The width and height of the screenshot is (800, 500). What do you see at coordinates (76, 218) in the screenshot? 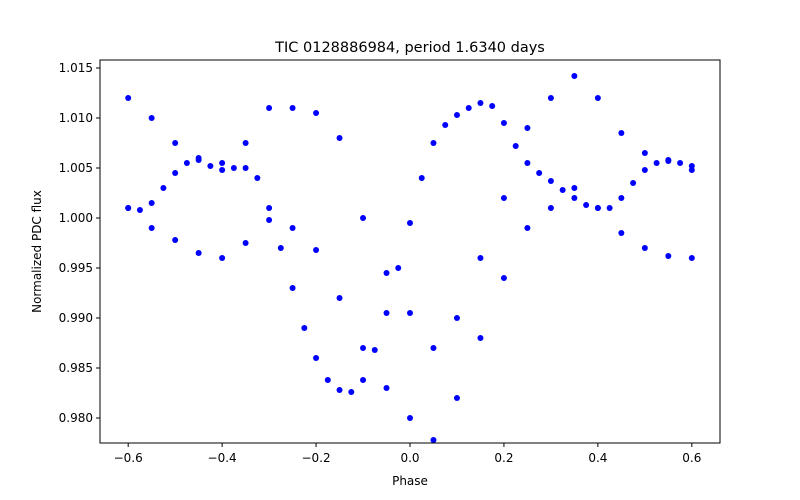
I see `y-tick-label: 1.000` at bounding box center [76, 218].